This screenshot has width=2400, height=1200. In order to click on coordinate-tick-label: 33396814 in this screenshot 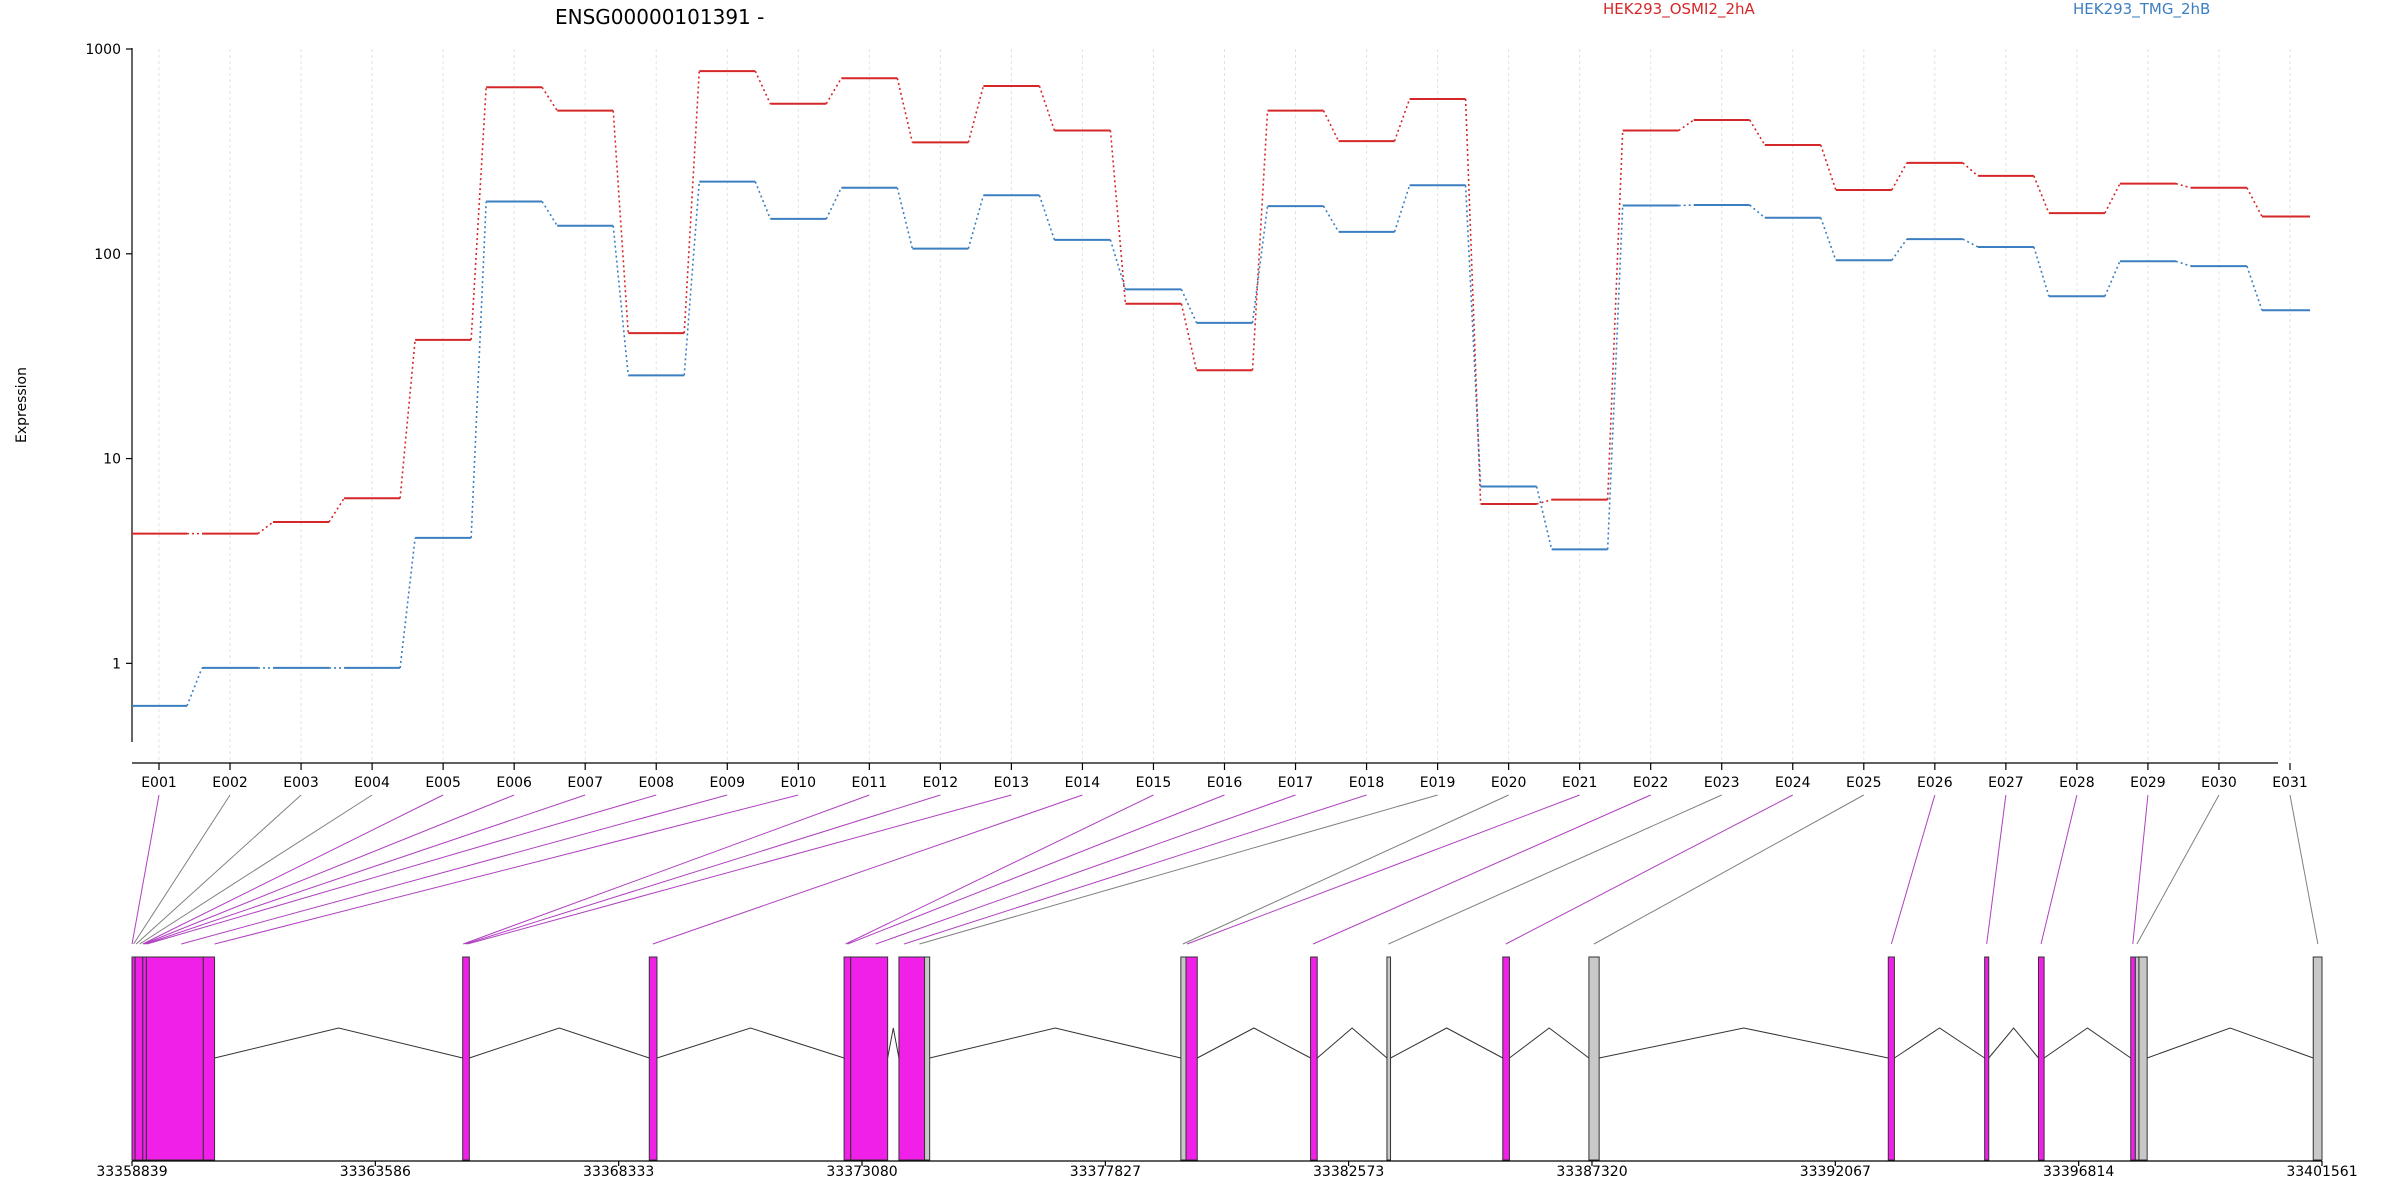, I will do `click(2078, 1172)`.